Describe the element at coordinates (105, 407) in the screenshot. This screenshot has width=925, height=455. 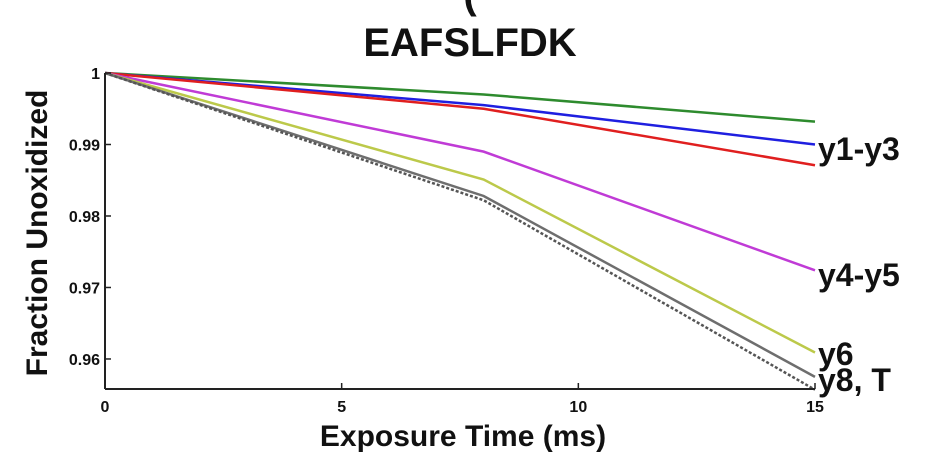
I see `x-tick-label-0: 0` at that location.